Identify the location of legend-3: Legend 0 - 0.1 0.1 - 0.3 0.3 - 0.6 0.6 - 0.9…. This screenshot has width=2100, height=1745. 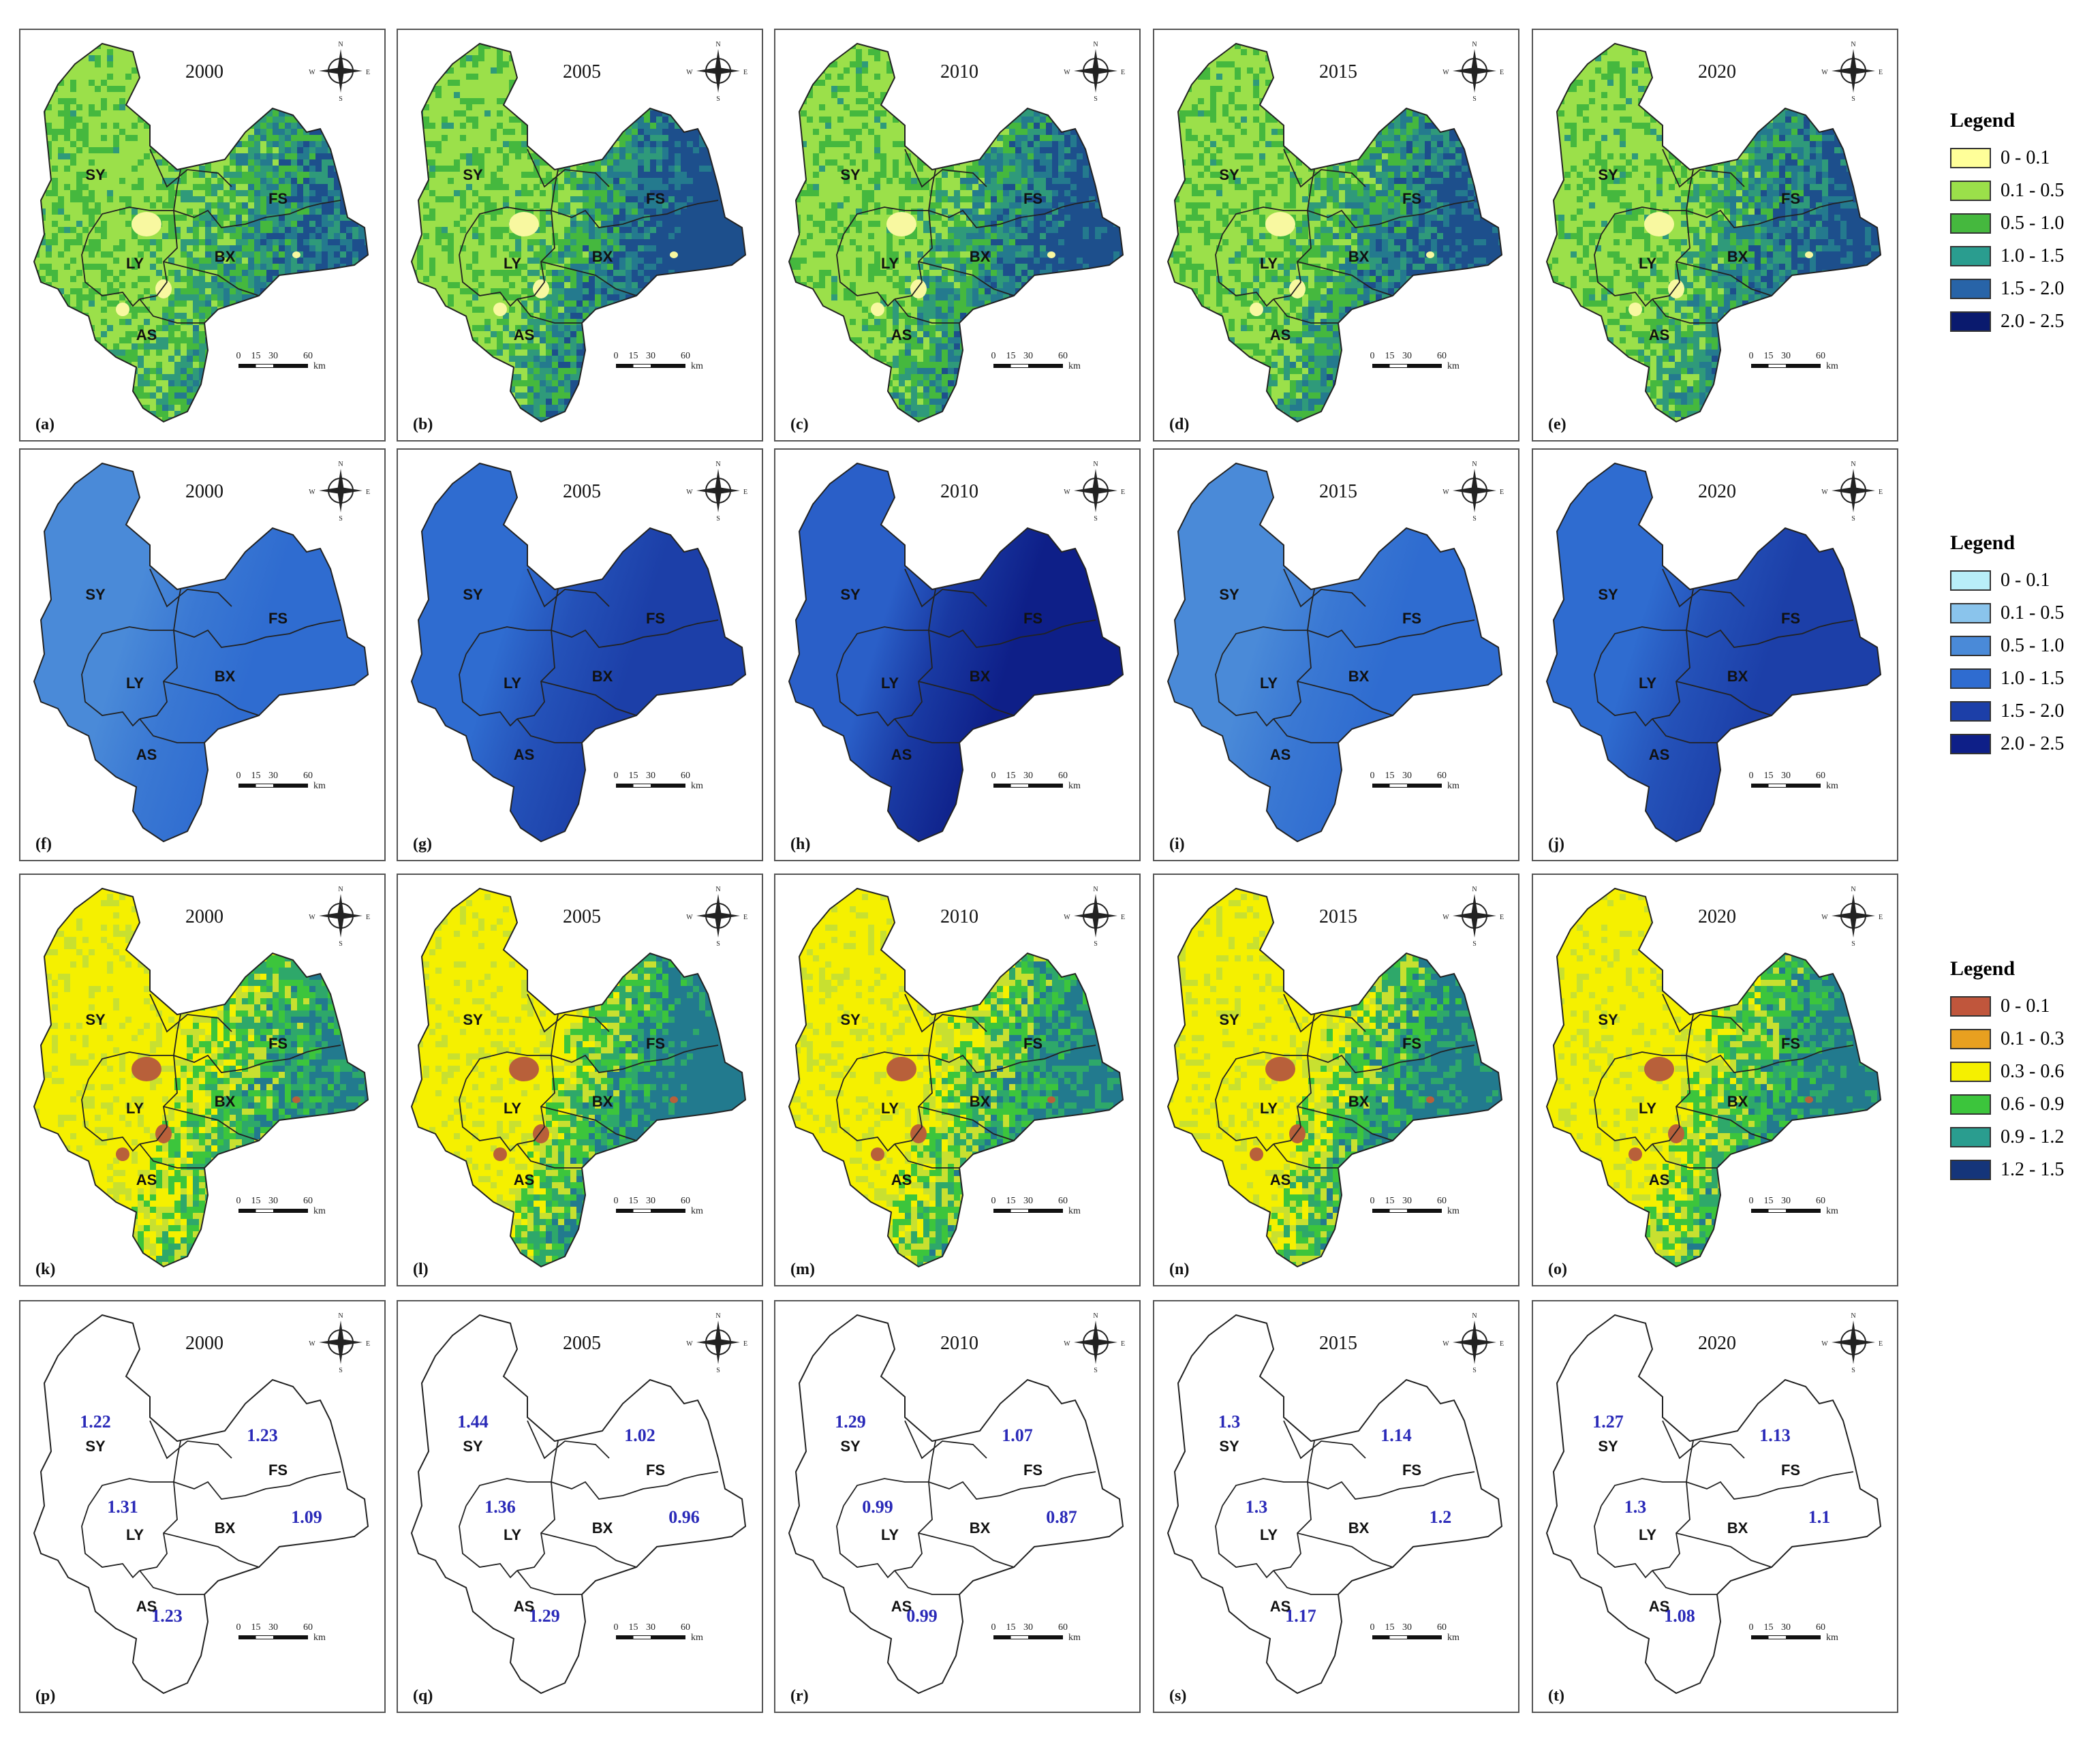
(2025, 1071).